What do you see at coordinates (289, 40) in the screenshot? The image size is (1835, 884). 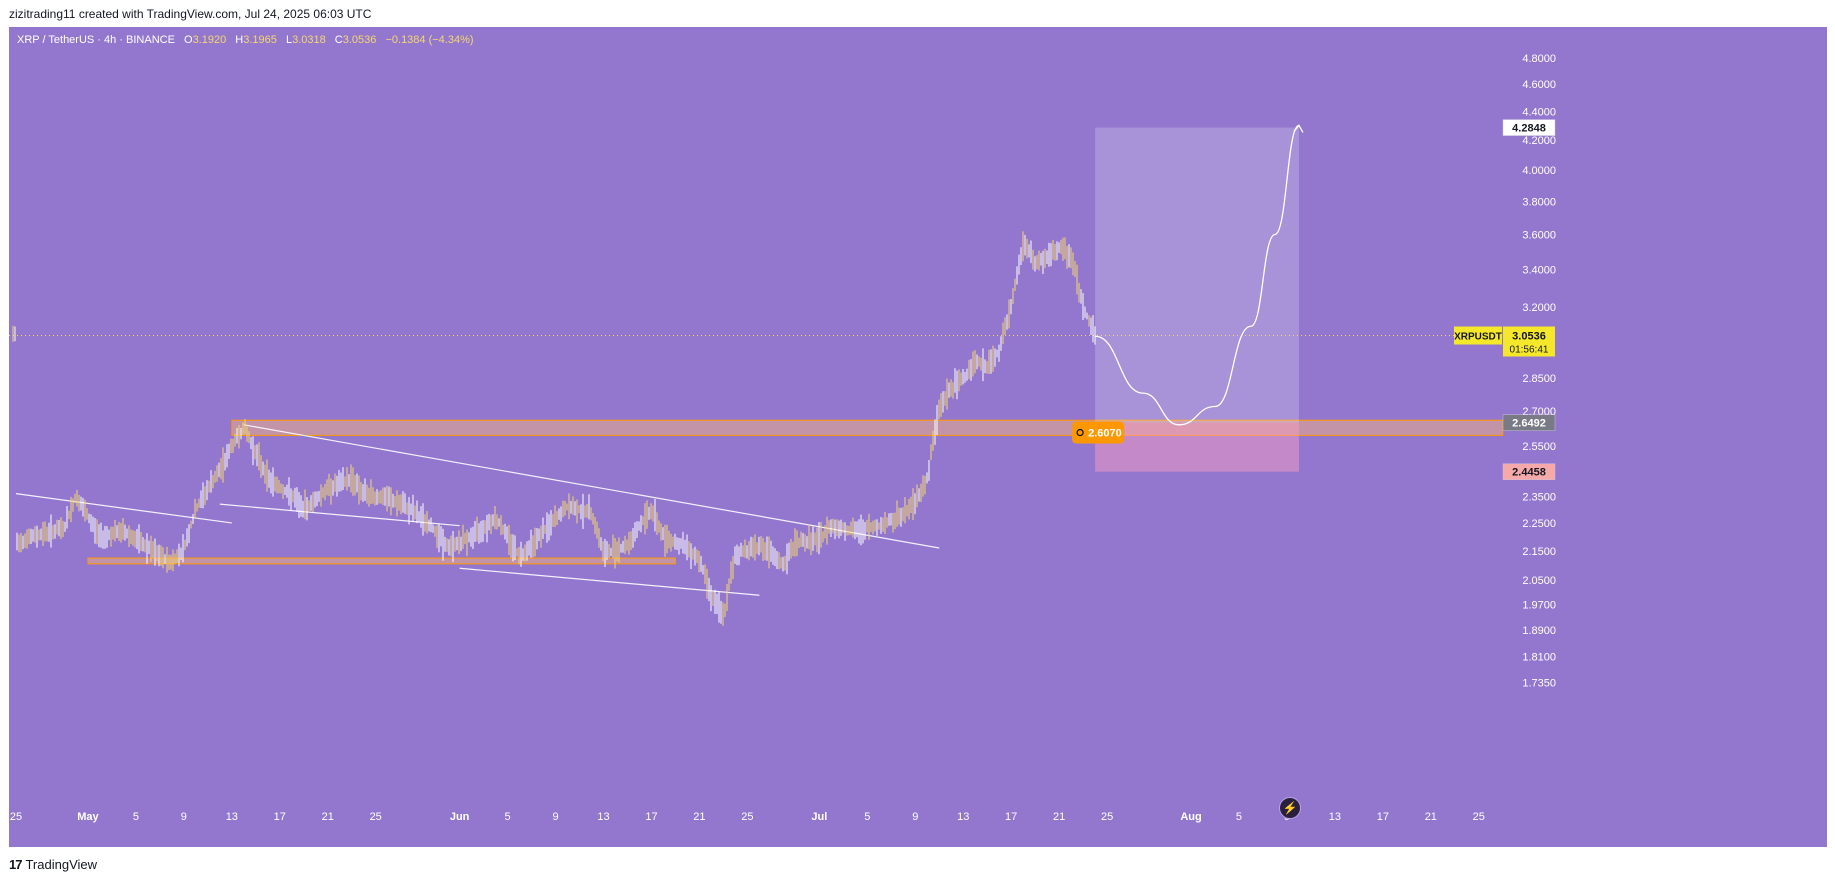 I see `low-label: L` at bounding box center [289, 40].